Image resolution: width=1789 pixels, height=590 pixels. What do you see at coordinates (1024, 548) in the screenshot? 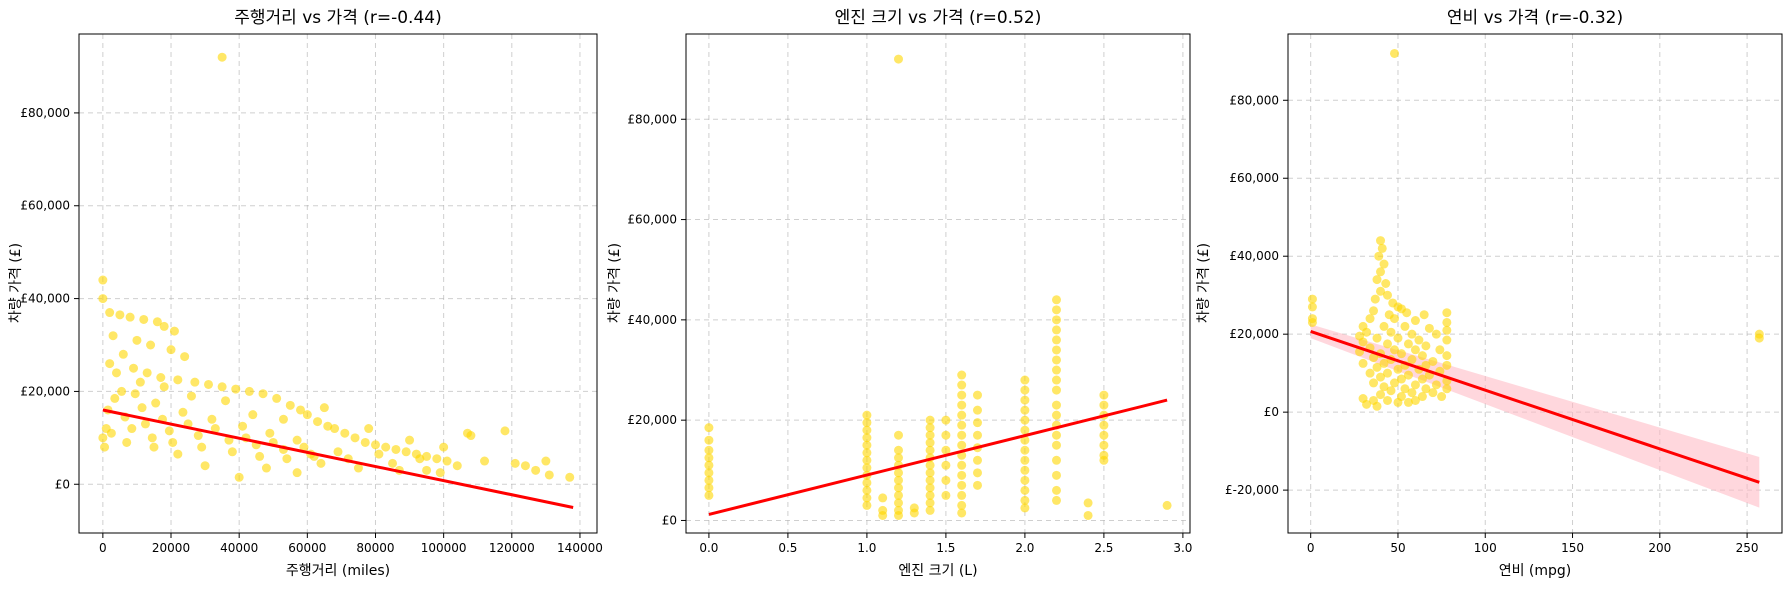
I see `x-tick-label: 2.0` at bounding box center [1024, 548].